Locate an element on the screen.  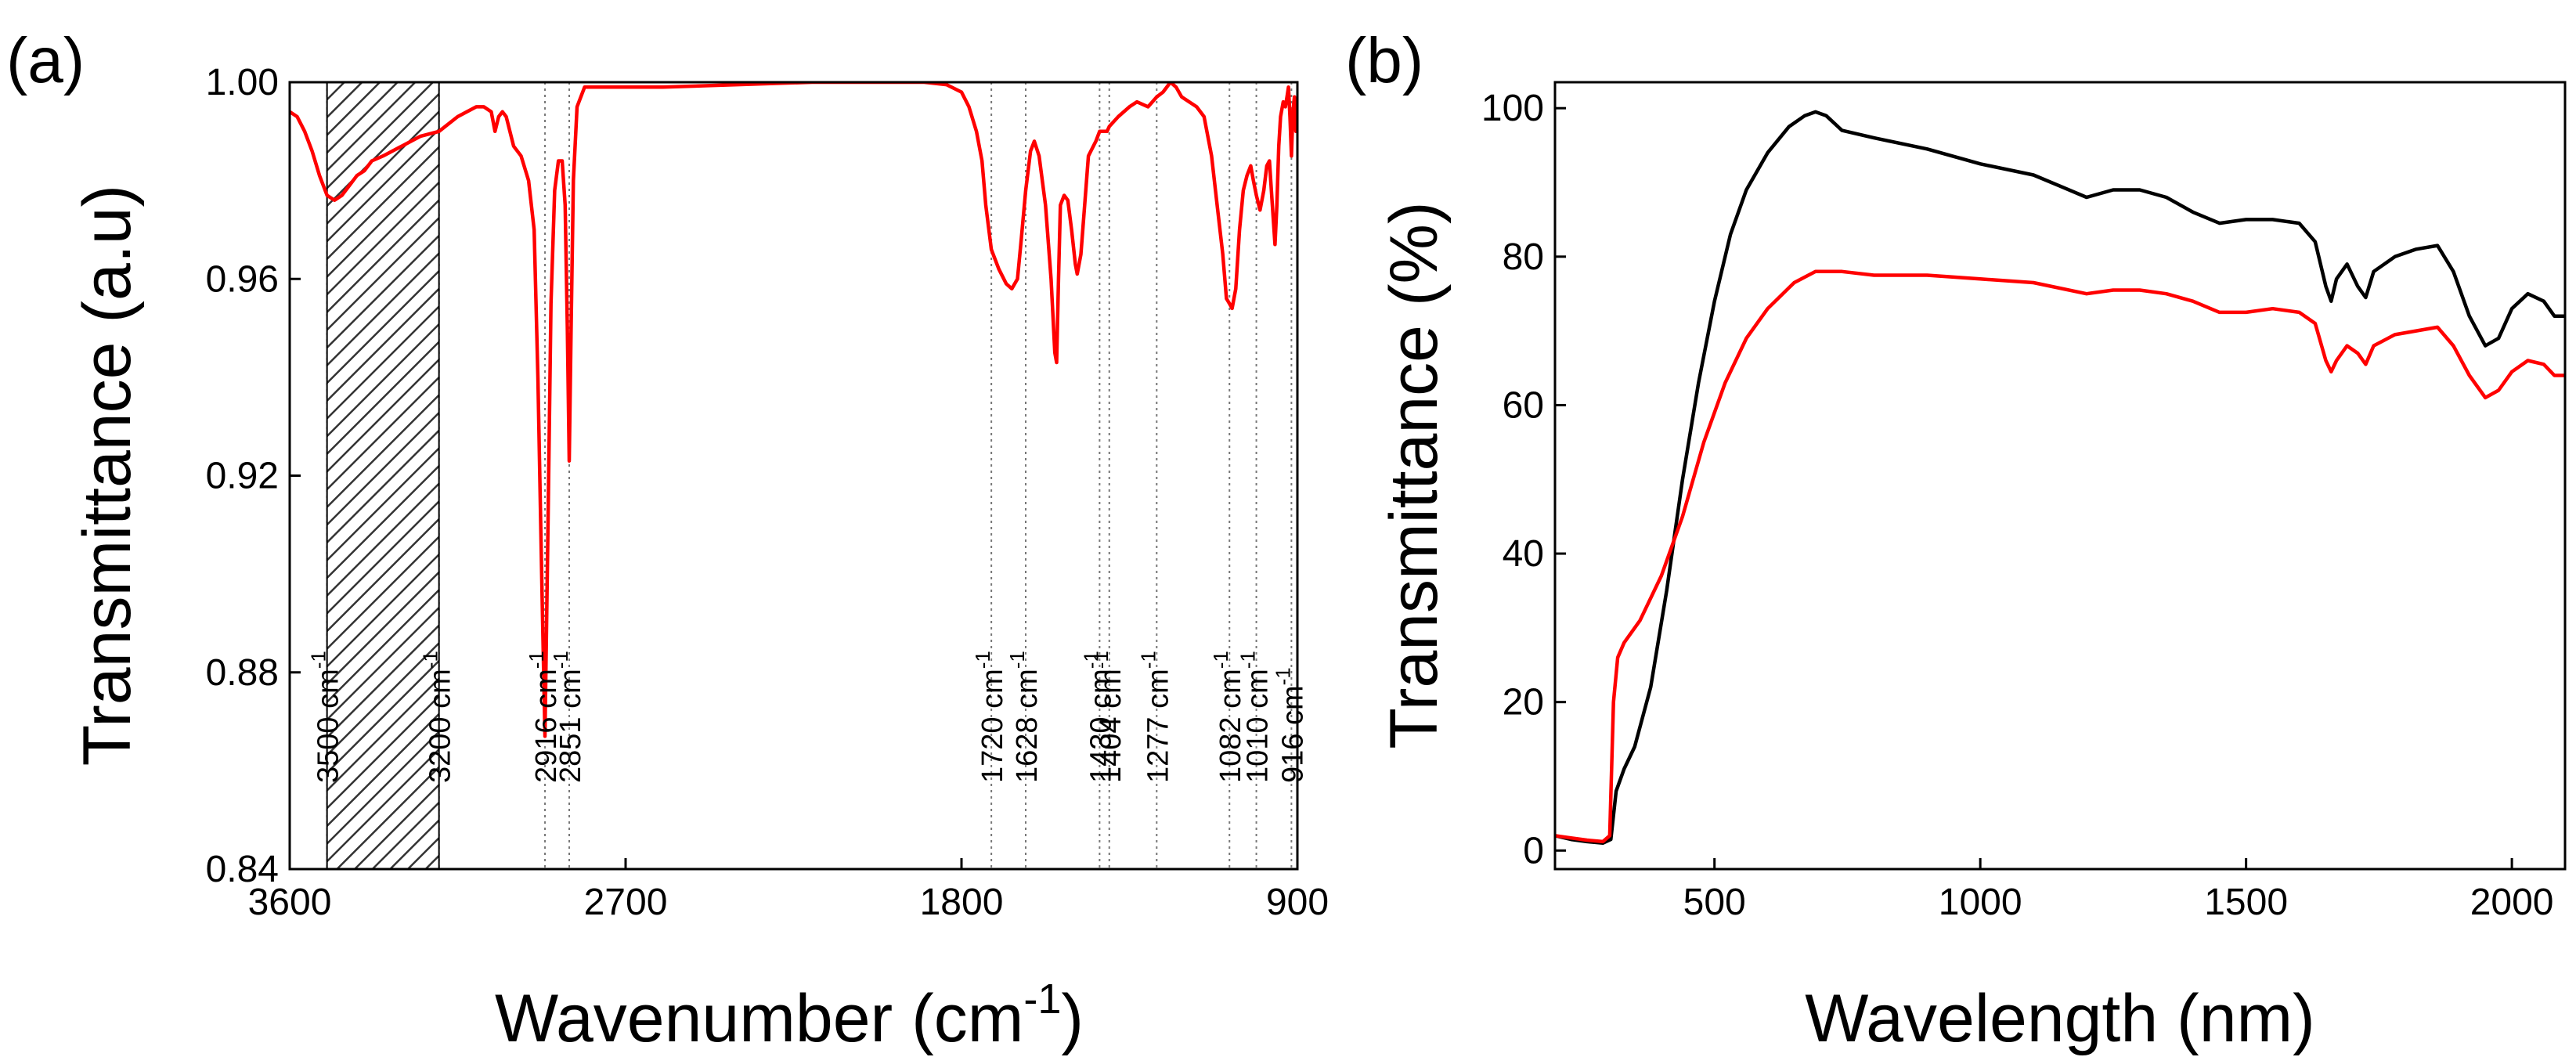
peak-label-text: 1720 cm is located at coordinates (993, 726).